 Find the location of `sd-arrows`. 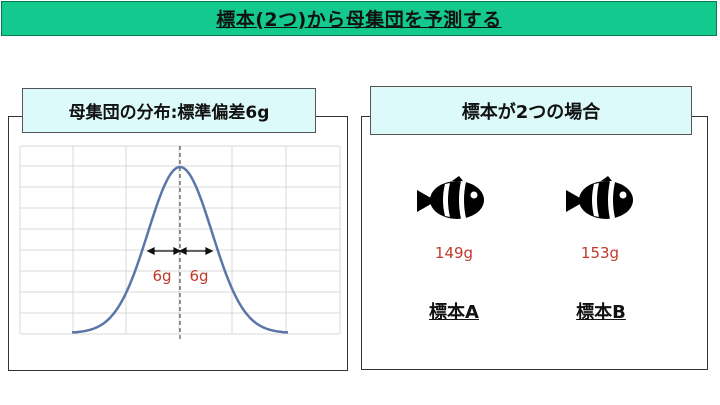

sd-arrows is located at coordinates (180, 251).